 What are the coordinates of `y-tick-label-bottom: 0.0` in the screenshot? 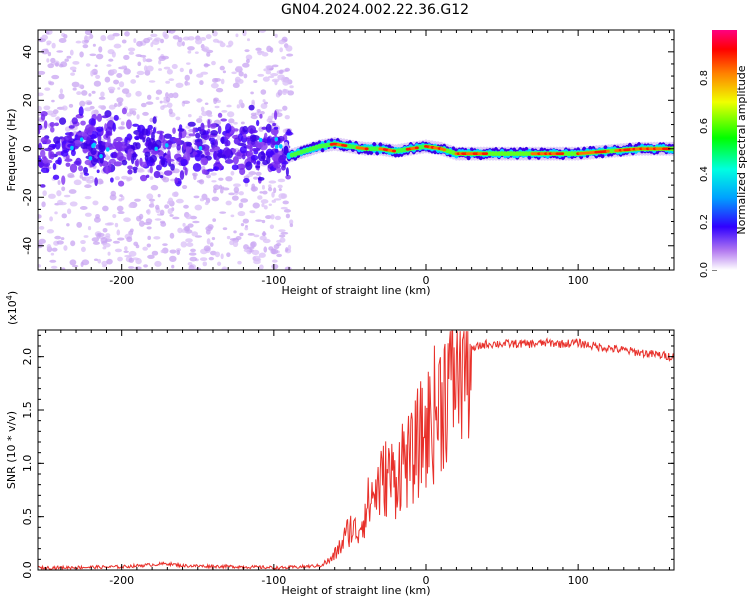 It's located at (27, 570).